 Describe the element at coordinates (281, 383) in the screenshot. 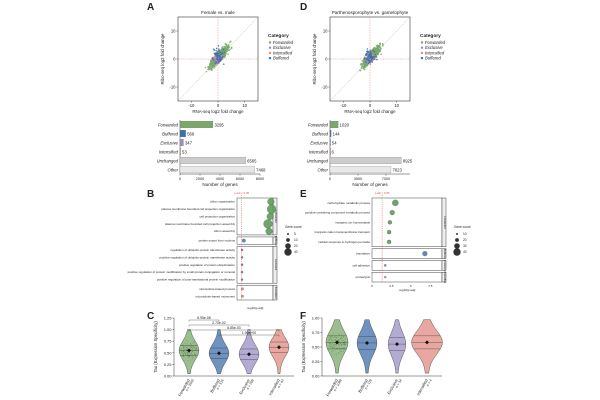

I see `c-violin-n-3: n = 43` at that location.